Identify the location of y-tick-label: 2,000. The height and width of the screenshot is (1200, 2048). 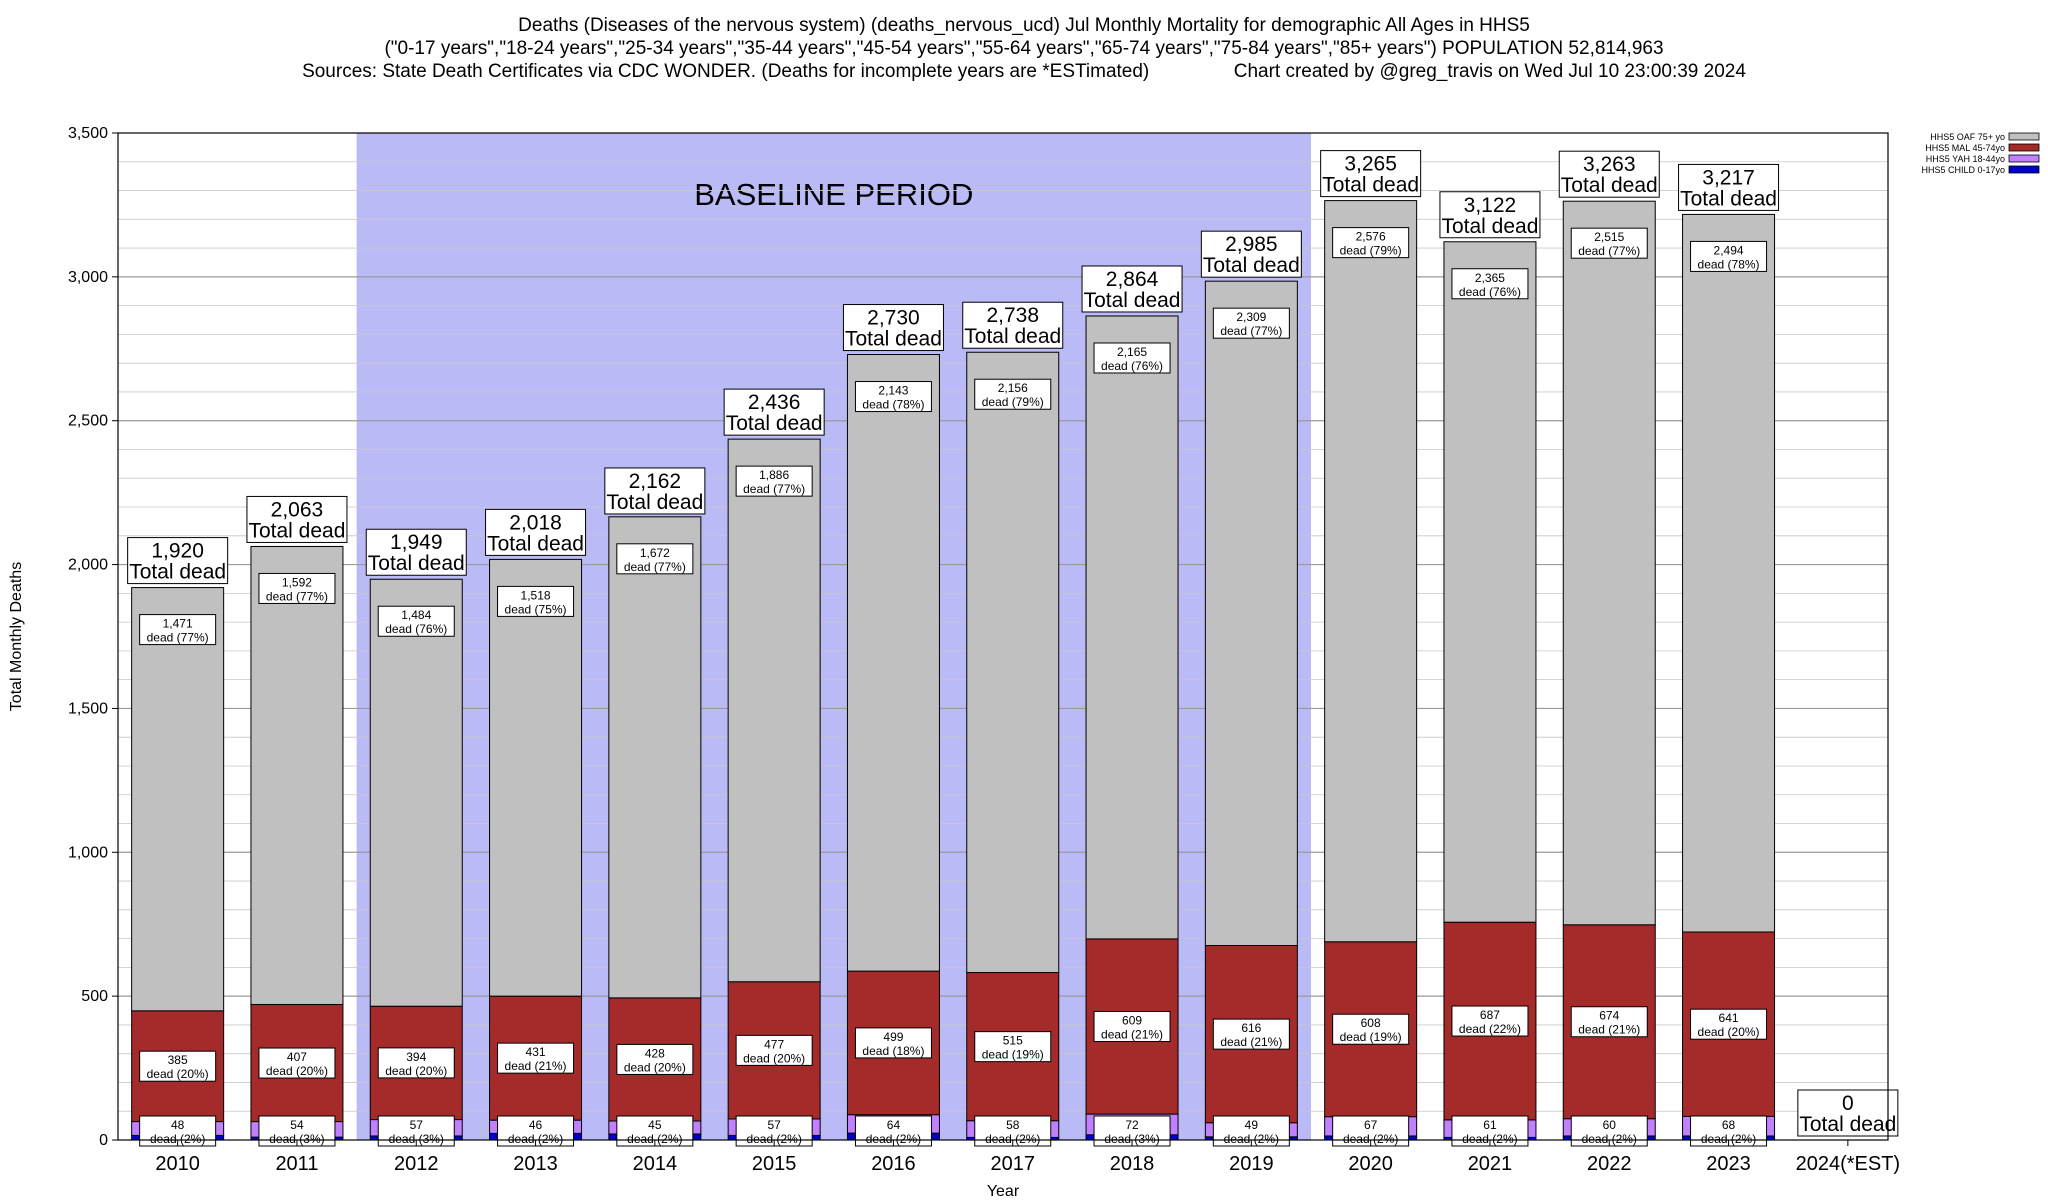
(88, 565).